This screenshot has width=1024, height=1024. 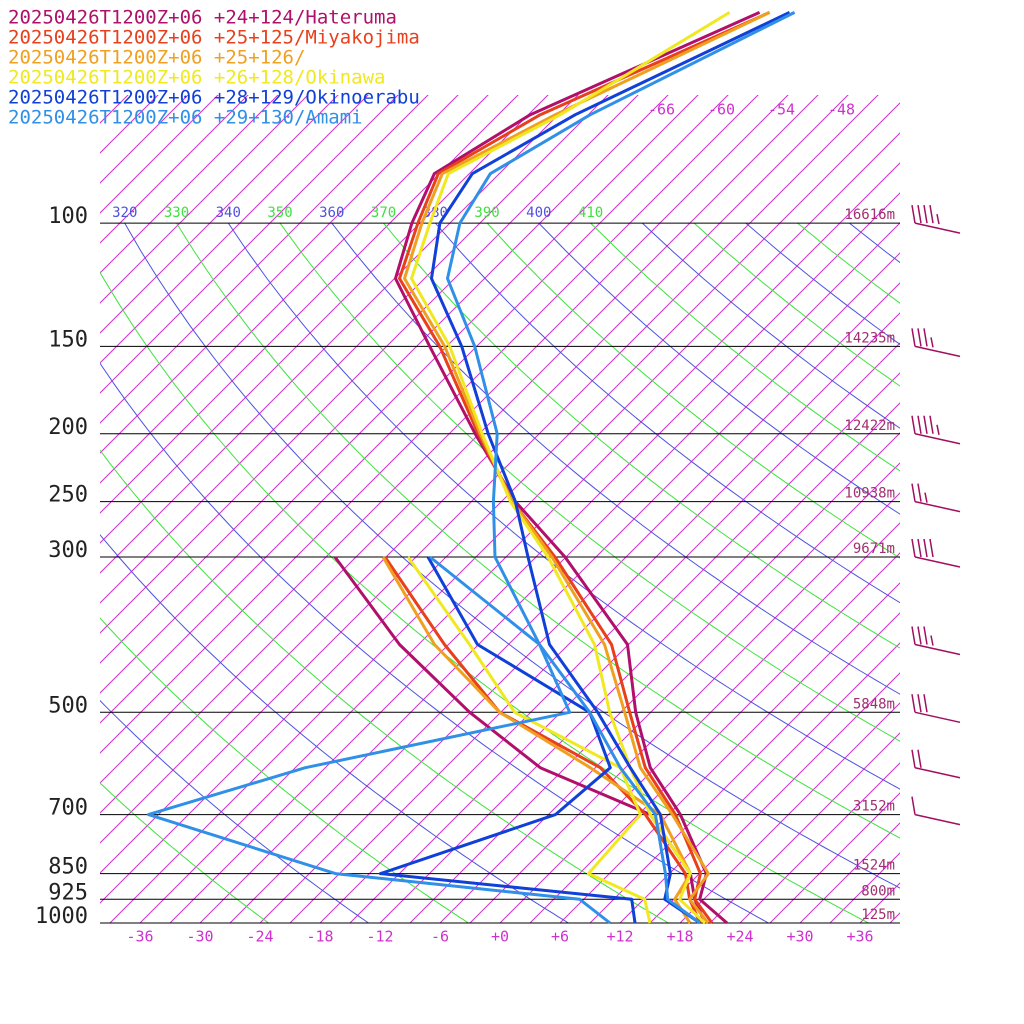 I want to click on y-tick-label: 250, so click(x=68, y=495).